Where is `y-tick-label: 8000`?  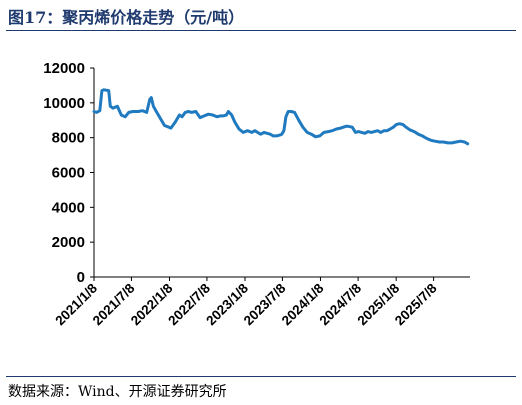 y-tick-label: 8000 is located at coordinates (68, 138).